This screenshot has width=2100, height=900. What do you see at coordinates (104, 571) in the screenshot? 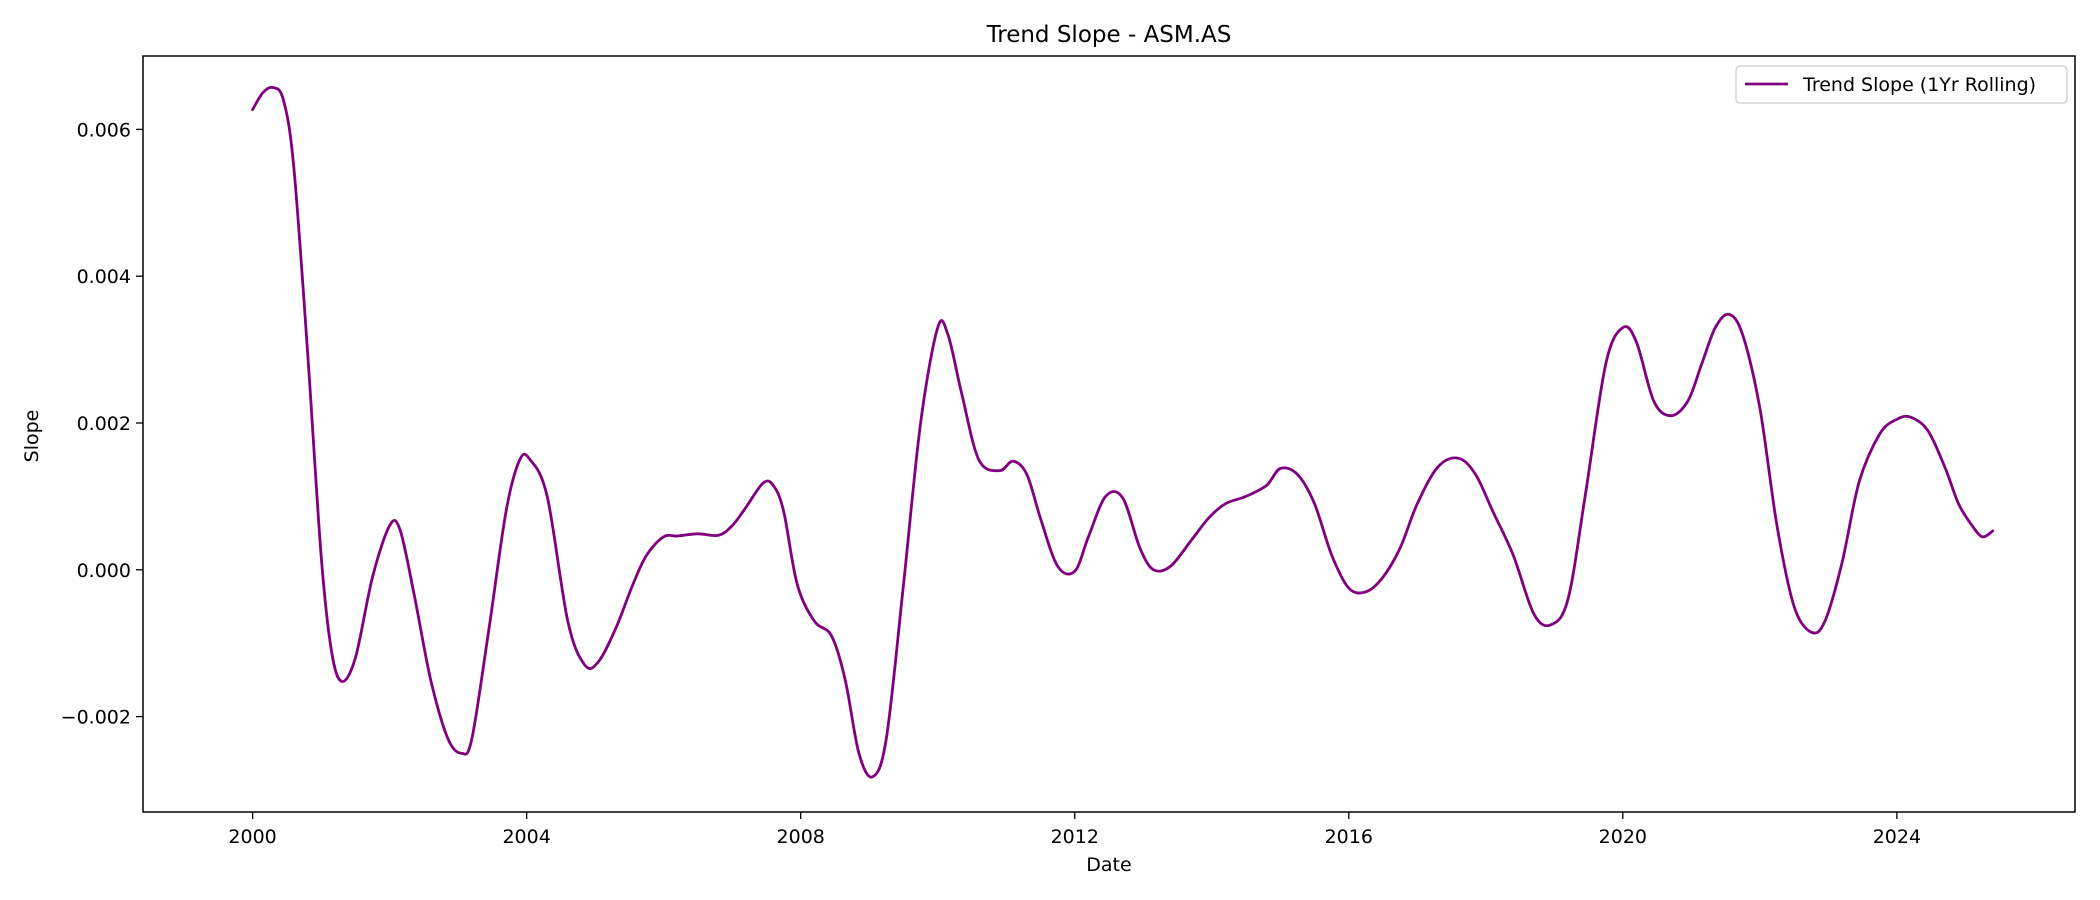
I see `y-tick-label: 0.000` at bounding box center [104, 571].